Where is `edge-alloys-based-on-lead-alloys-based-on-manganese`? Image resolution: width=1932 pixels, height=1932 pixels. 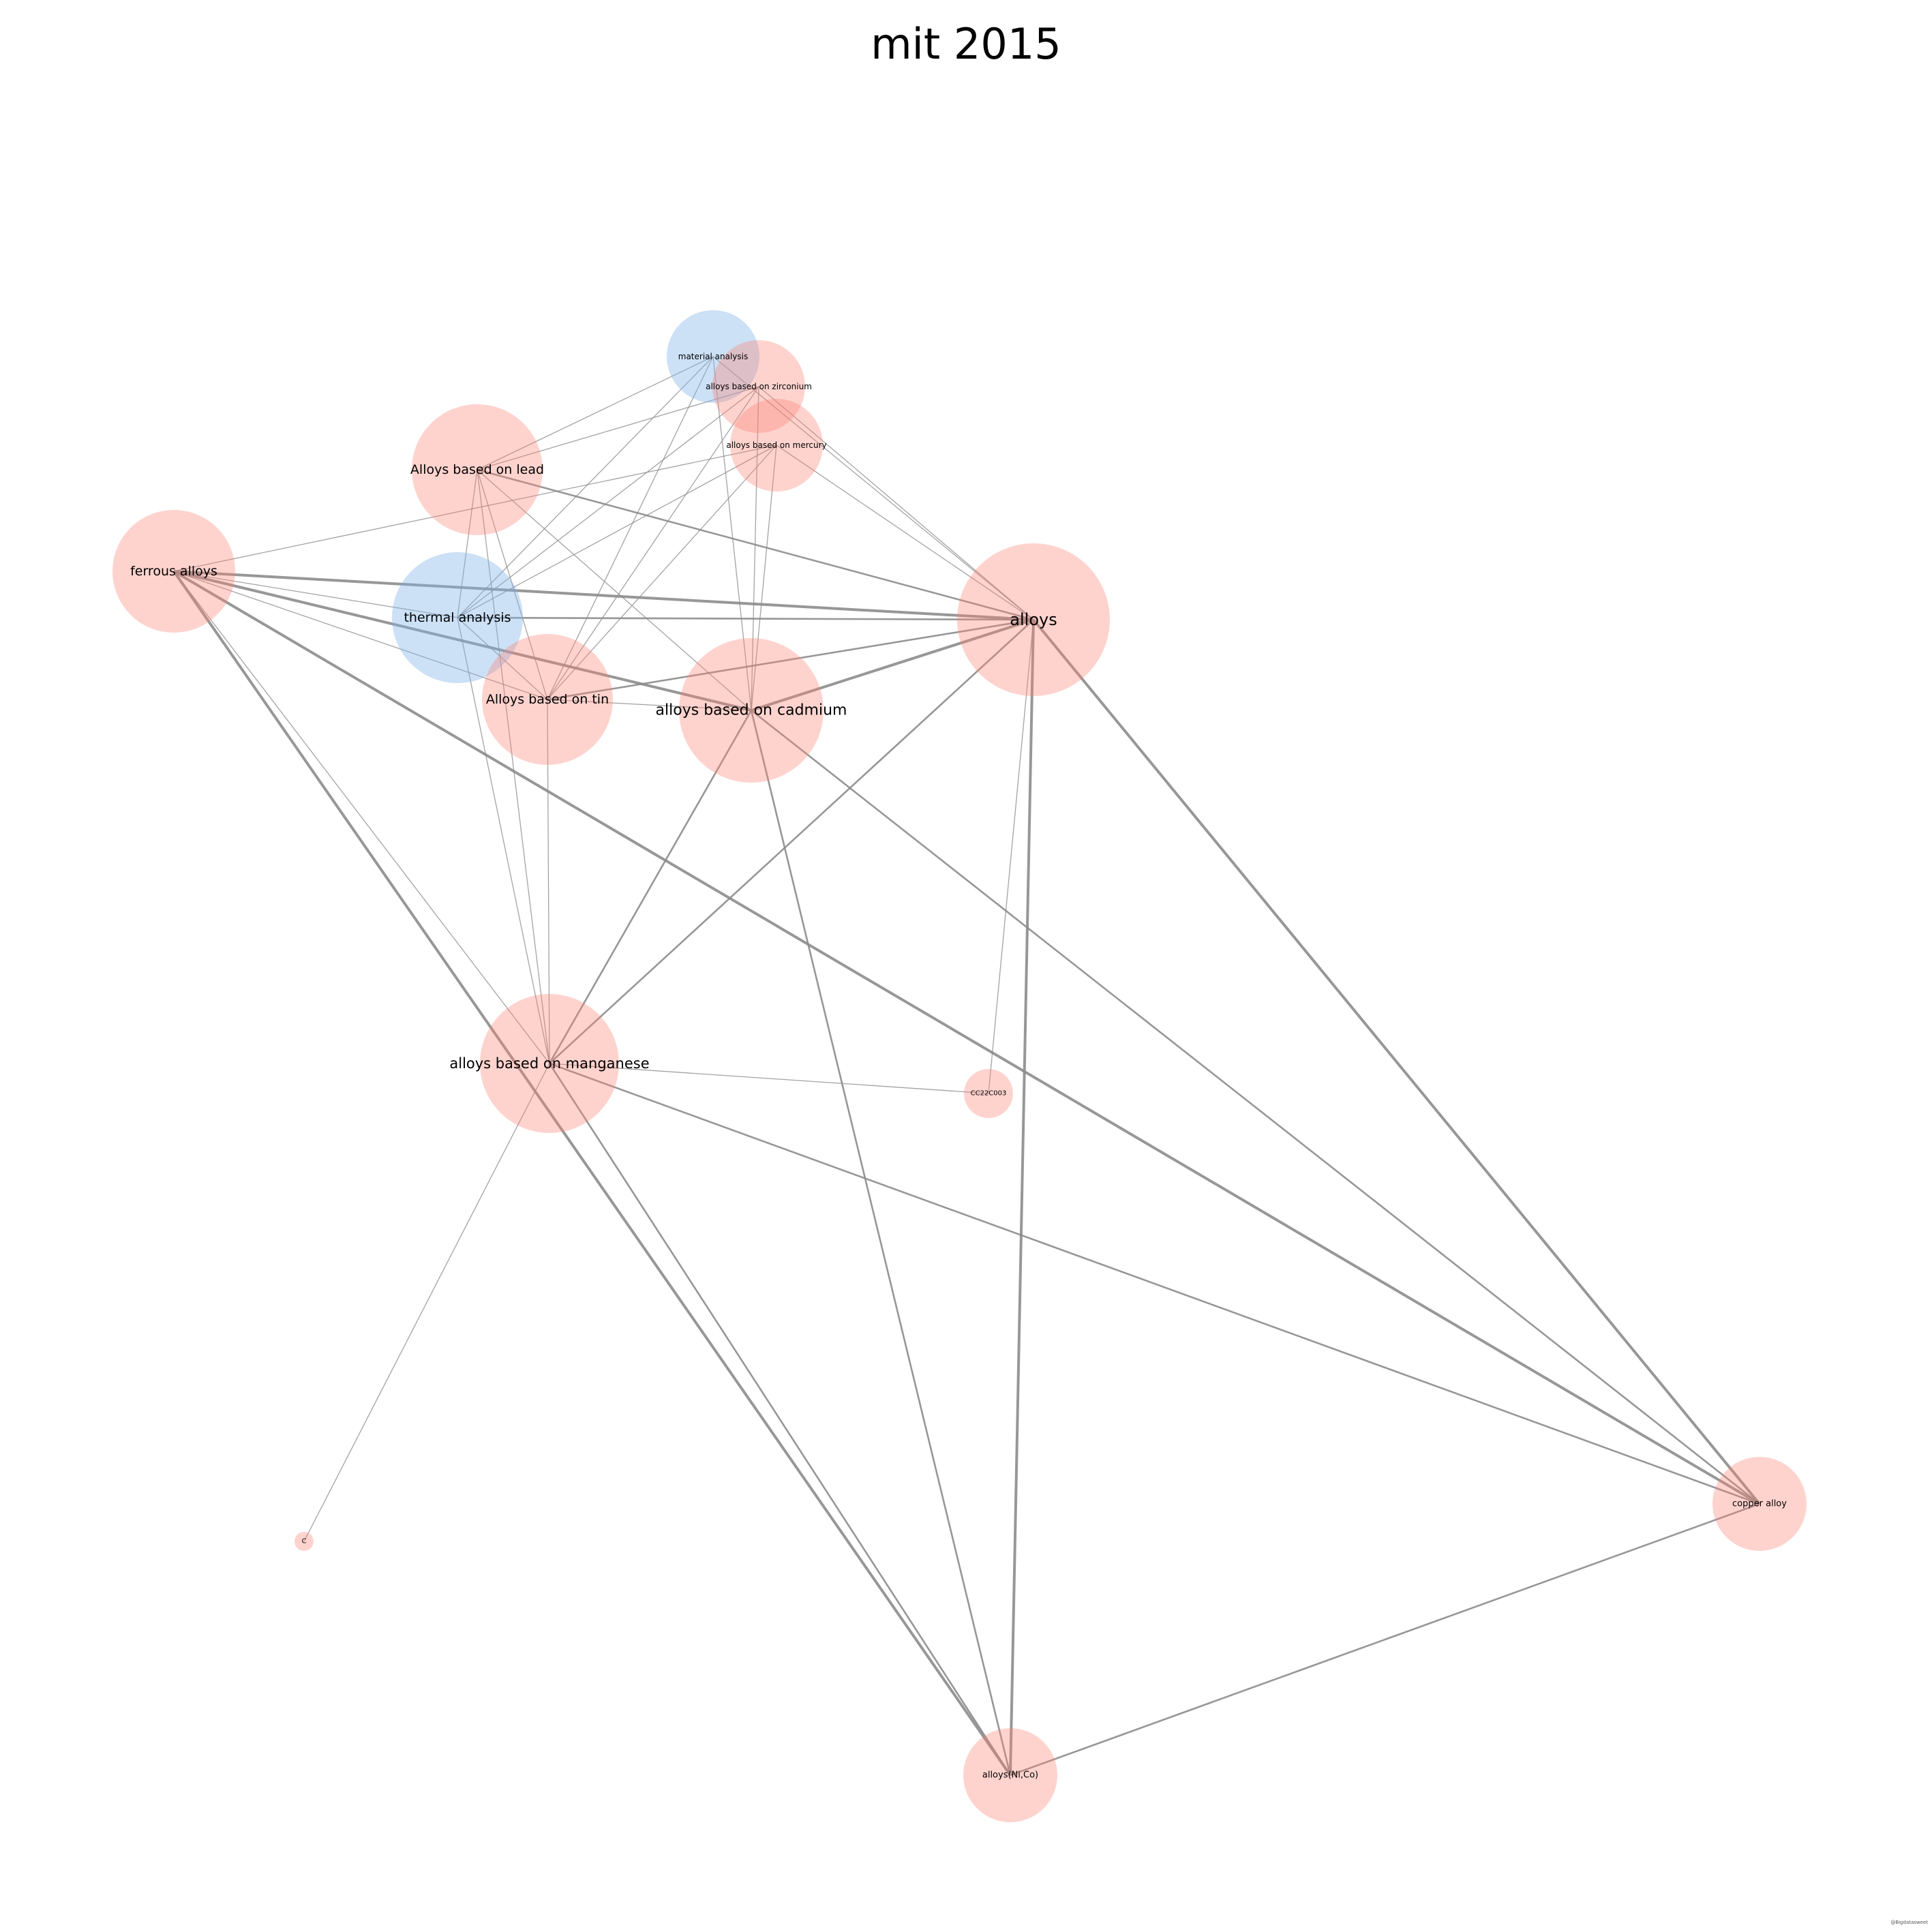
edge-alloys-based-on-lead-alloys-based-on-manganese is located at coordinates (513, 767).